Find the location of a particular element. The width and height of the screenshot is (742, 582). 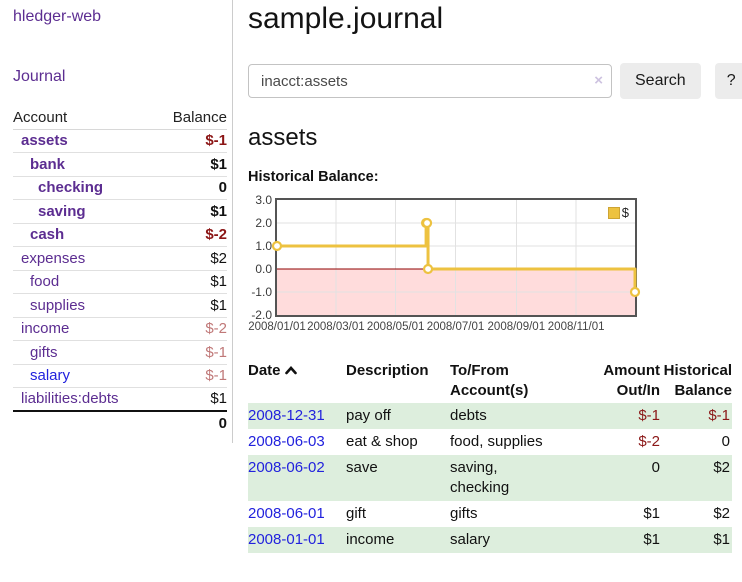

account-link: food is located at coordinates (45, 282).